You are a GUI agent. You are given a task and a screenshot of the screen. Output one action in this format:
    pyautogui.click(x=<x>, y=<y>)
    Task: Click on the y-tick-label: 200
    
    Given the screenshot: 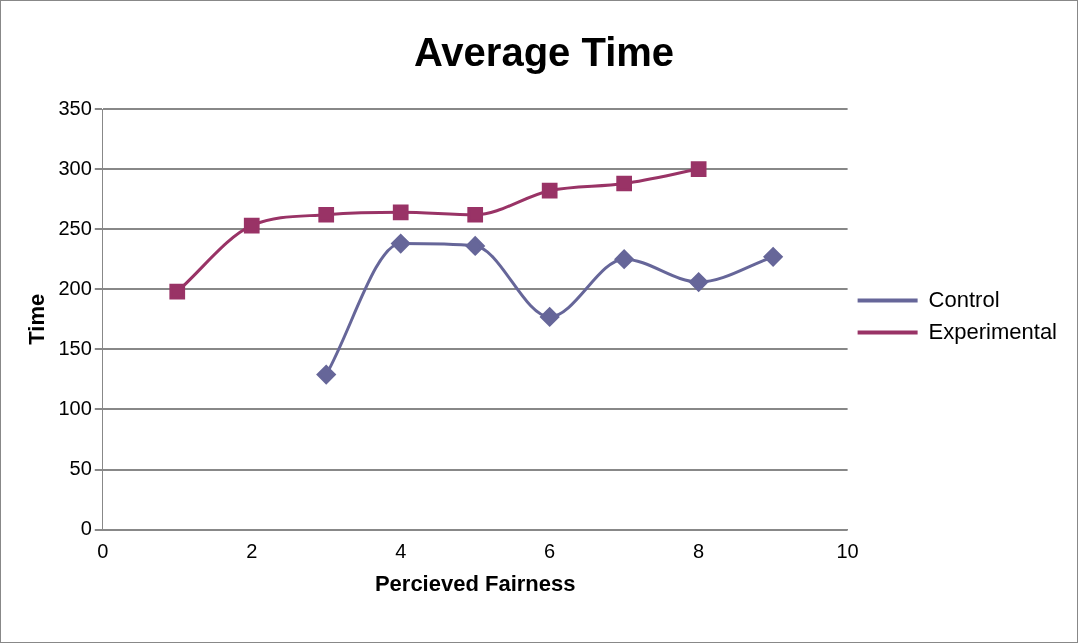 What is the action you would take?
    pyautogui.click(x=75, y=287)
    